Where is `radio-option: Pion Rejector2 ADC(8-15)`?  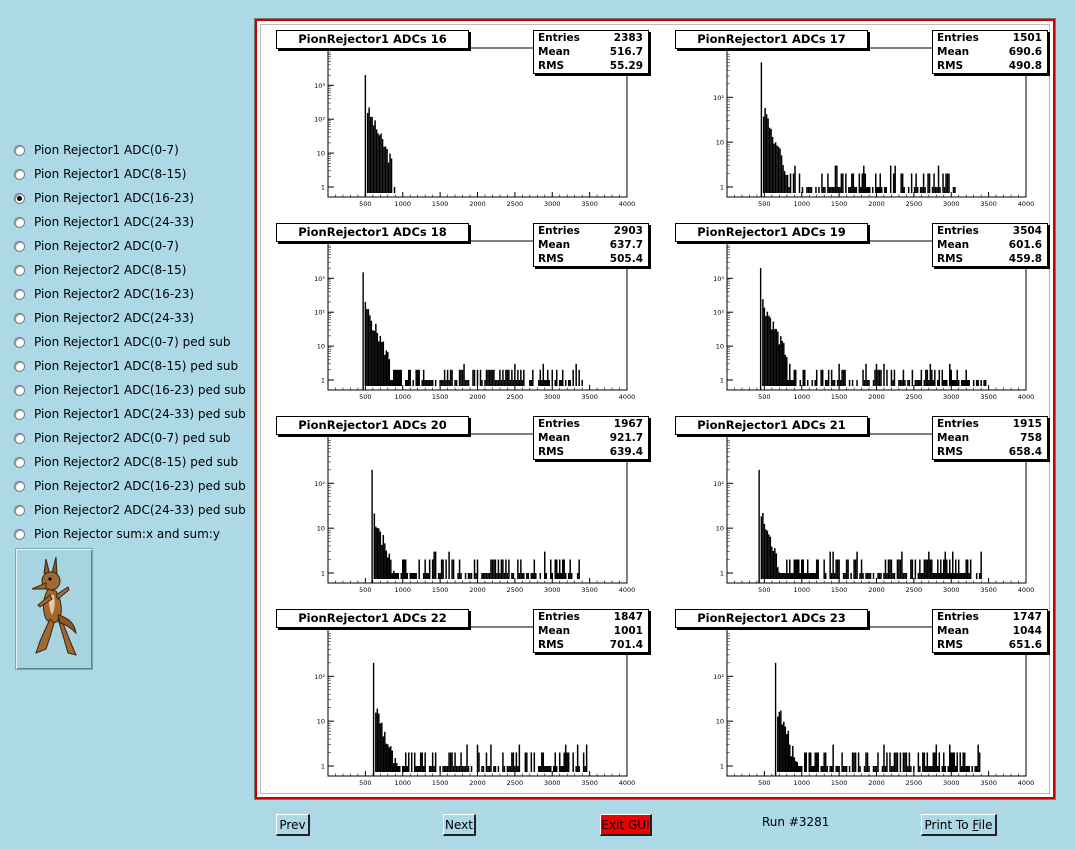
radio-option: Pion Rejector2 ADC(8-15) is located at coordinates (132, 270).